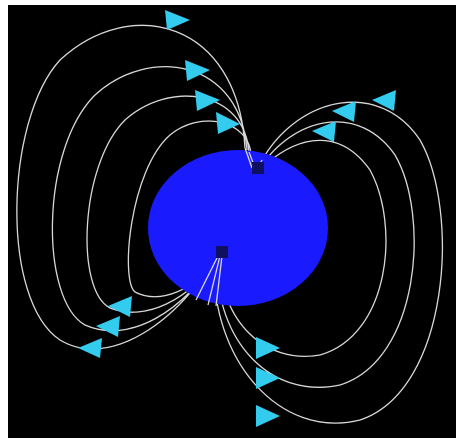  What do you see at coordinates (222, 252) in the screenshot?
I see `south-pole` at bounding box center [222, 252].